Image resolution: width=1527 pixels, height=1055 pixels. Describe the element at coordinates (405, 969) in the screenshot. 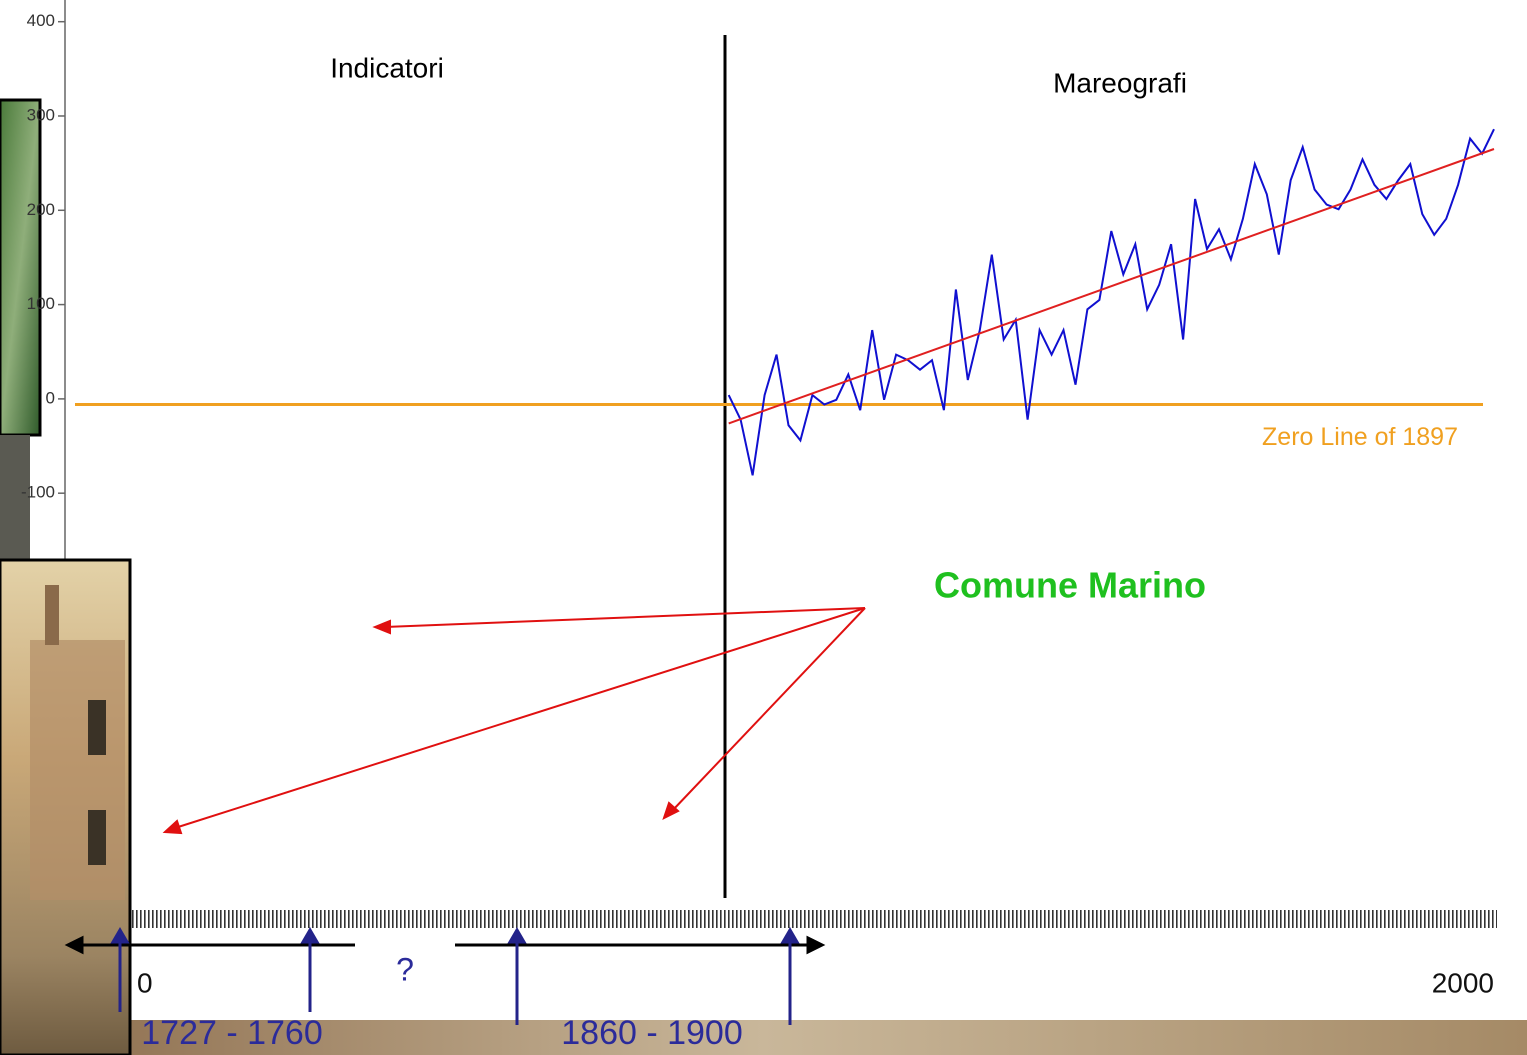

I see `question: ?` at that location.